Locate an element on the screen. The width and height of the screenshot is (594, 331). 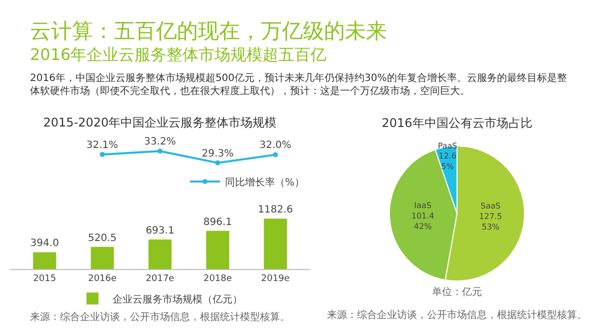
slice-label: SaaS is located at coordinates (490, 206).